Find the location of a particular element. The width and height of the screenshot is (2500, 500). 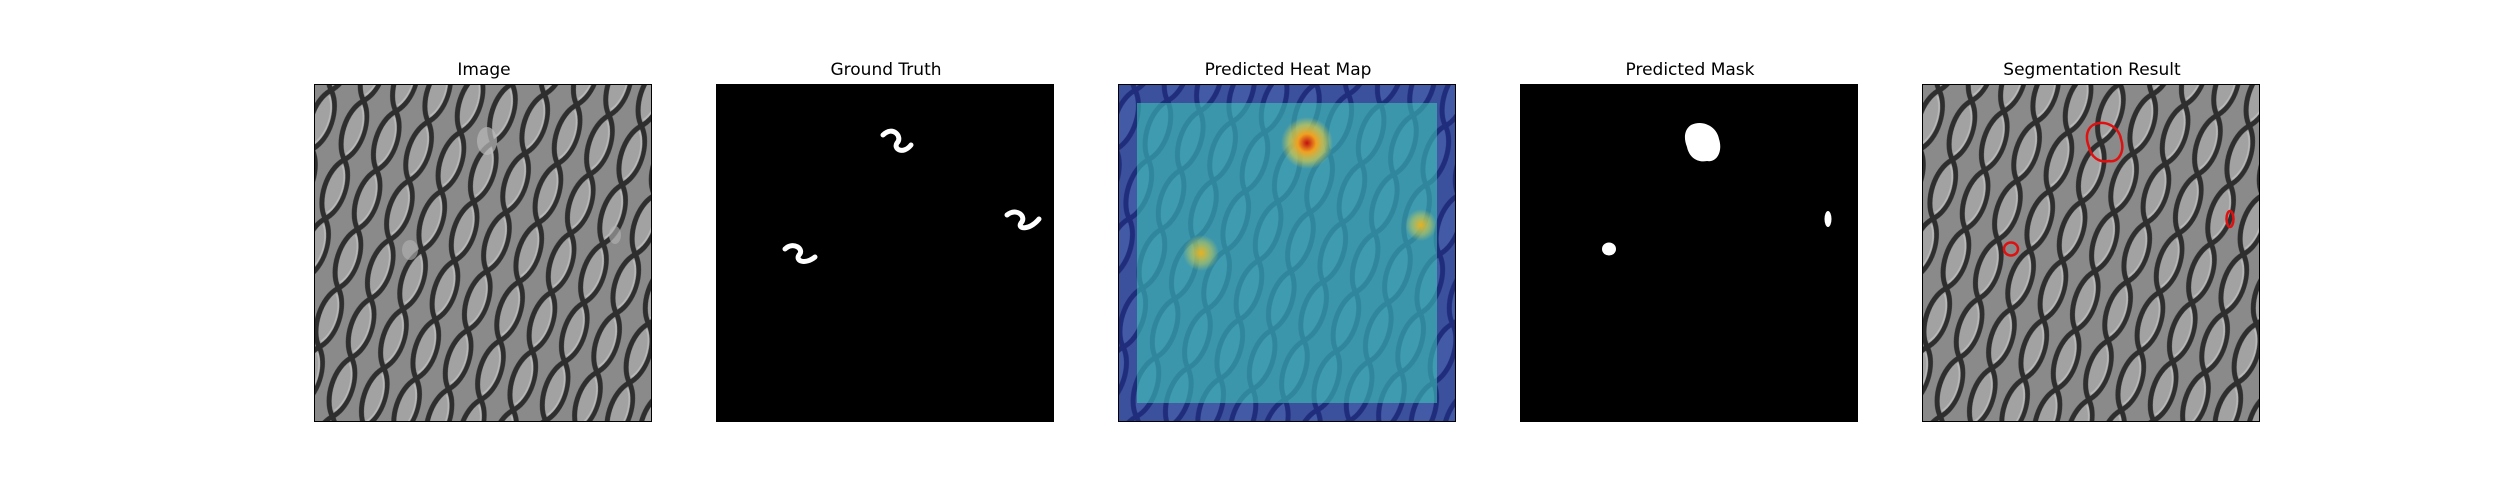

panel-predicted-mask: Predicted Mask is located at coordinates (1690, 243).